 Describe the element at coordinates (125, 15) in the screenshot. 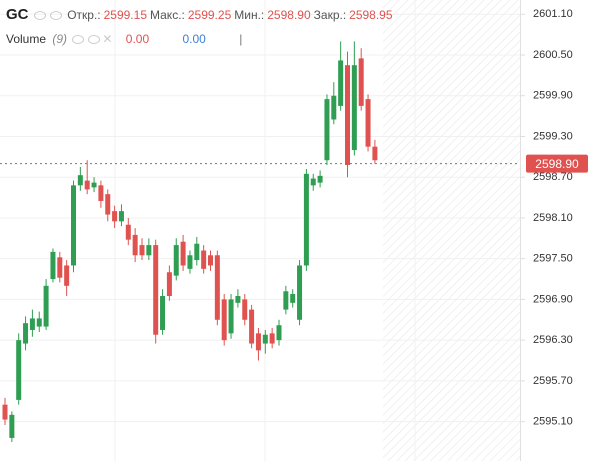

I see `ohlc-value: 2599.15` at that location.